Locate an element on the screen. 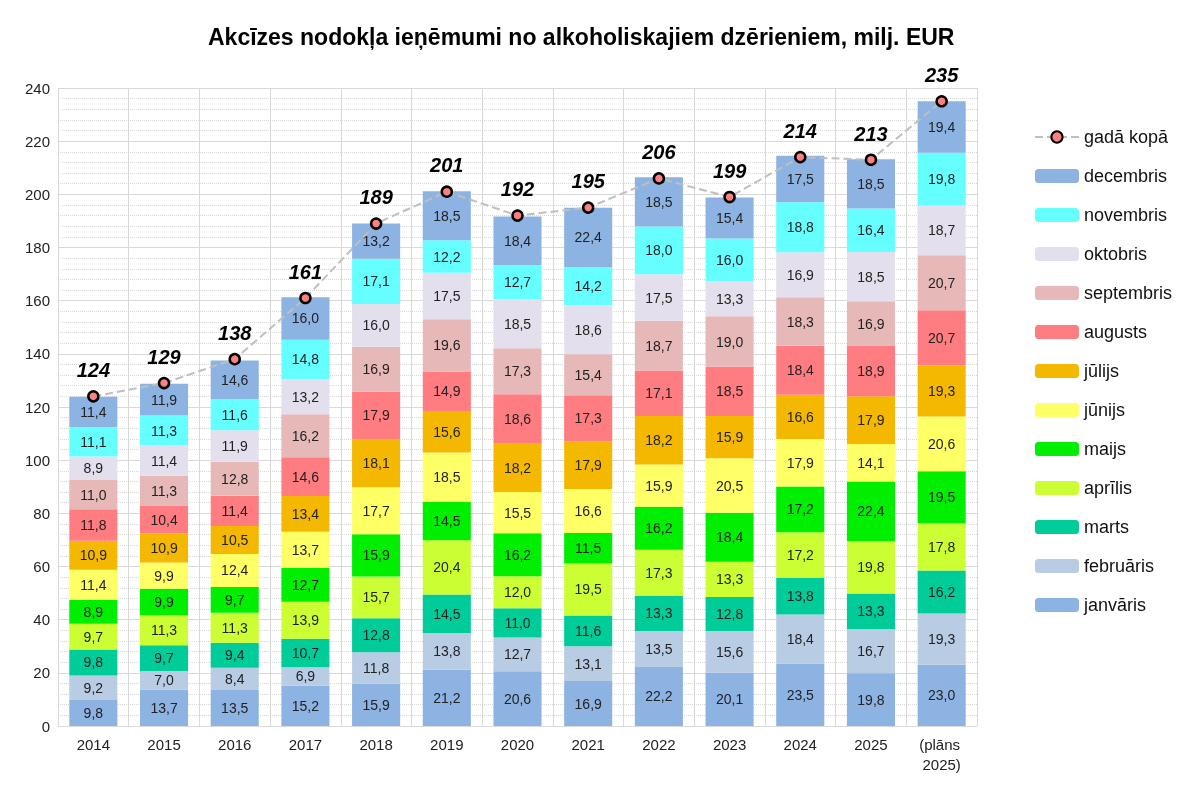  data-label: 20,5 is located at coordinates (729, 485).